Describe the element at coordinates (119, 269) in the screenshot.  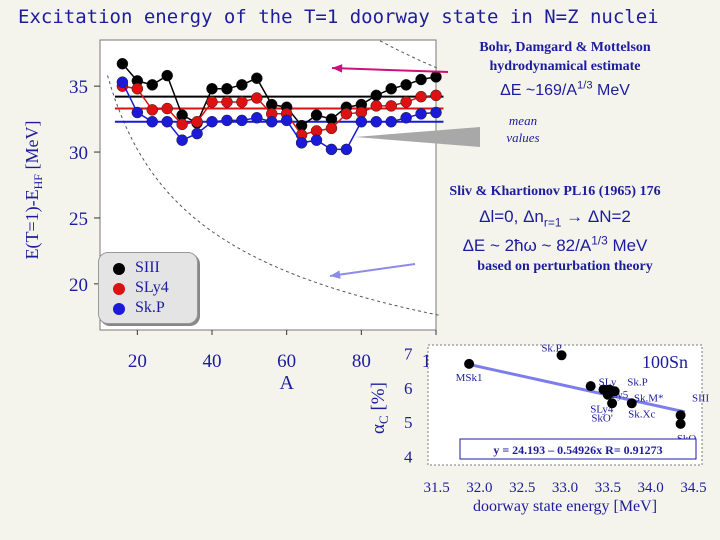
I see `legend-marker-siii` at that location.